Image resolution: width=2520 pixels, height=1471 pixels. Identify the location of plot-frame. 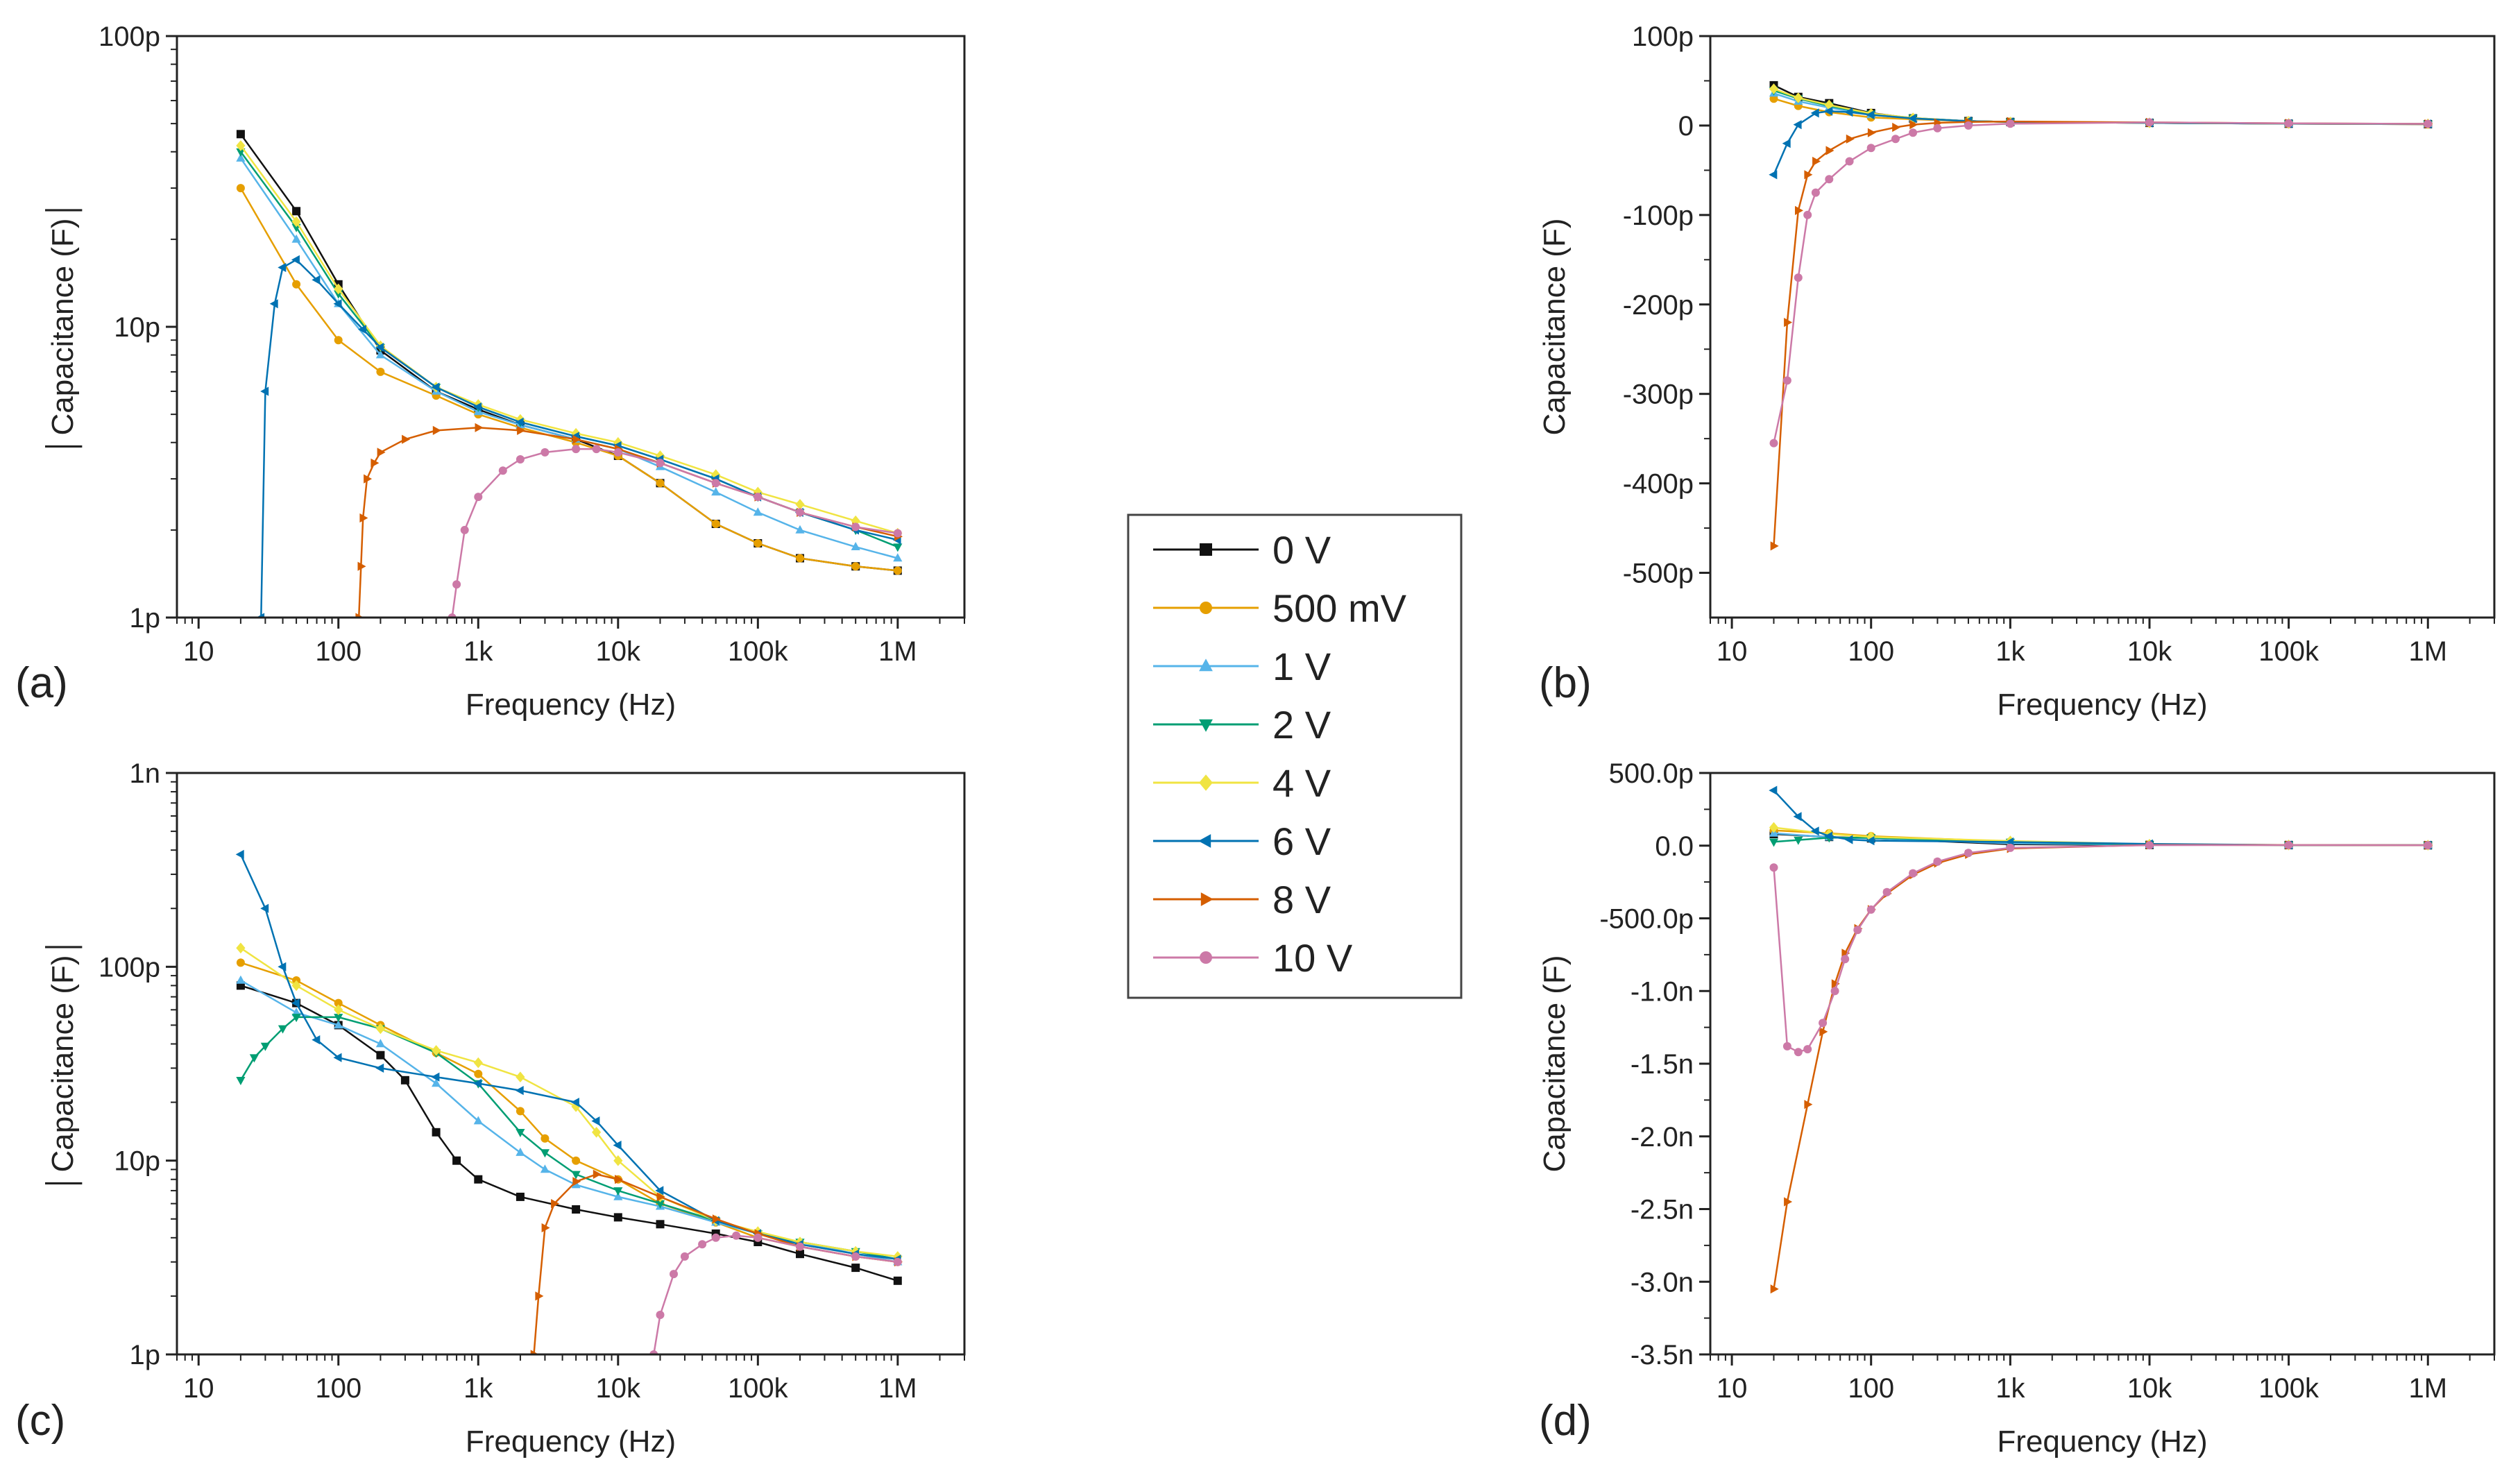
(571, 327).